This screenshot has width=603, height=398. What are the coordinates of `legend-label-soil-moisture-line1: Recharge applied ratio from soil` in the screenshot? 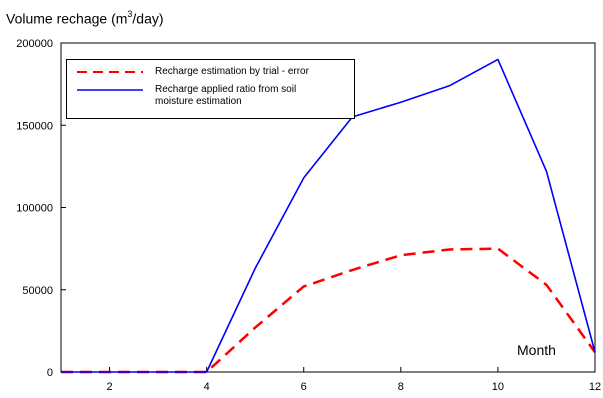 It's located at (226, 89).